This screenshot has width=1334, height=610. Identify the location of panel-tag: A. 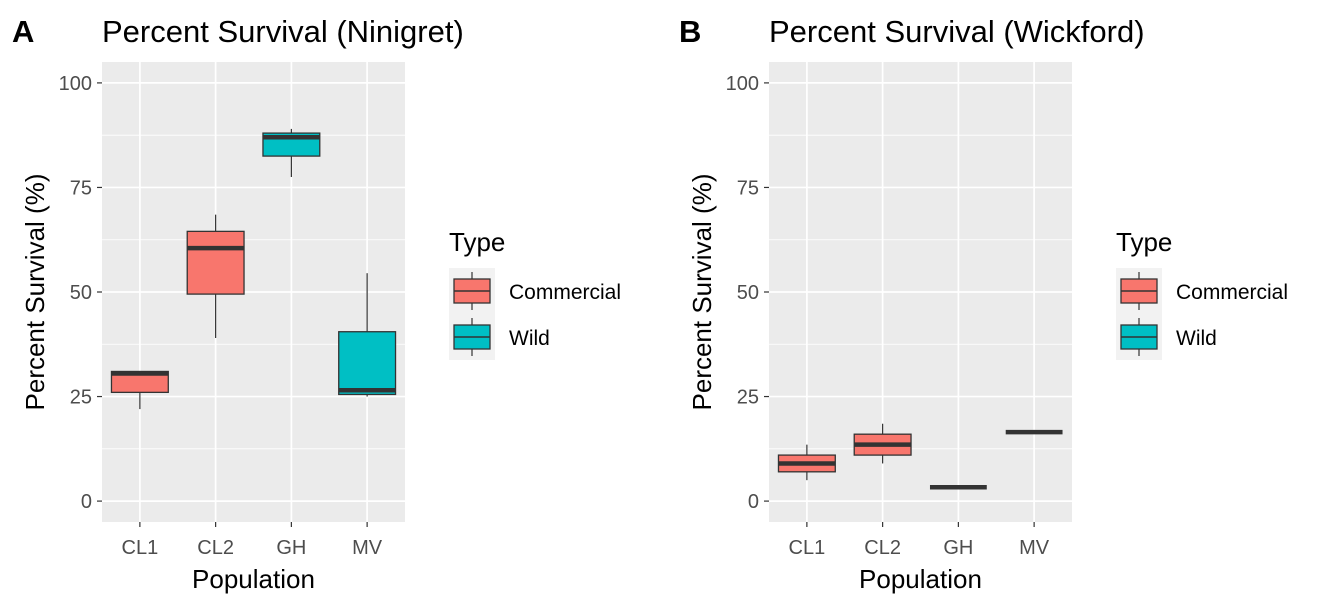
(23, 31).